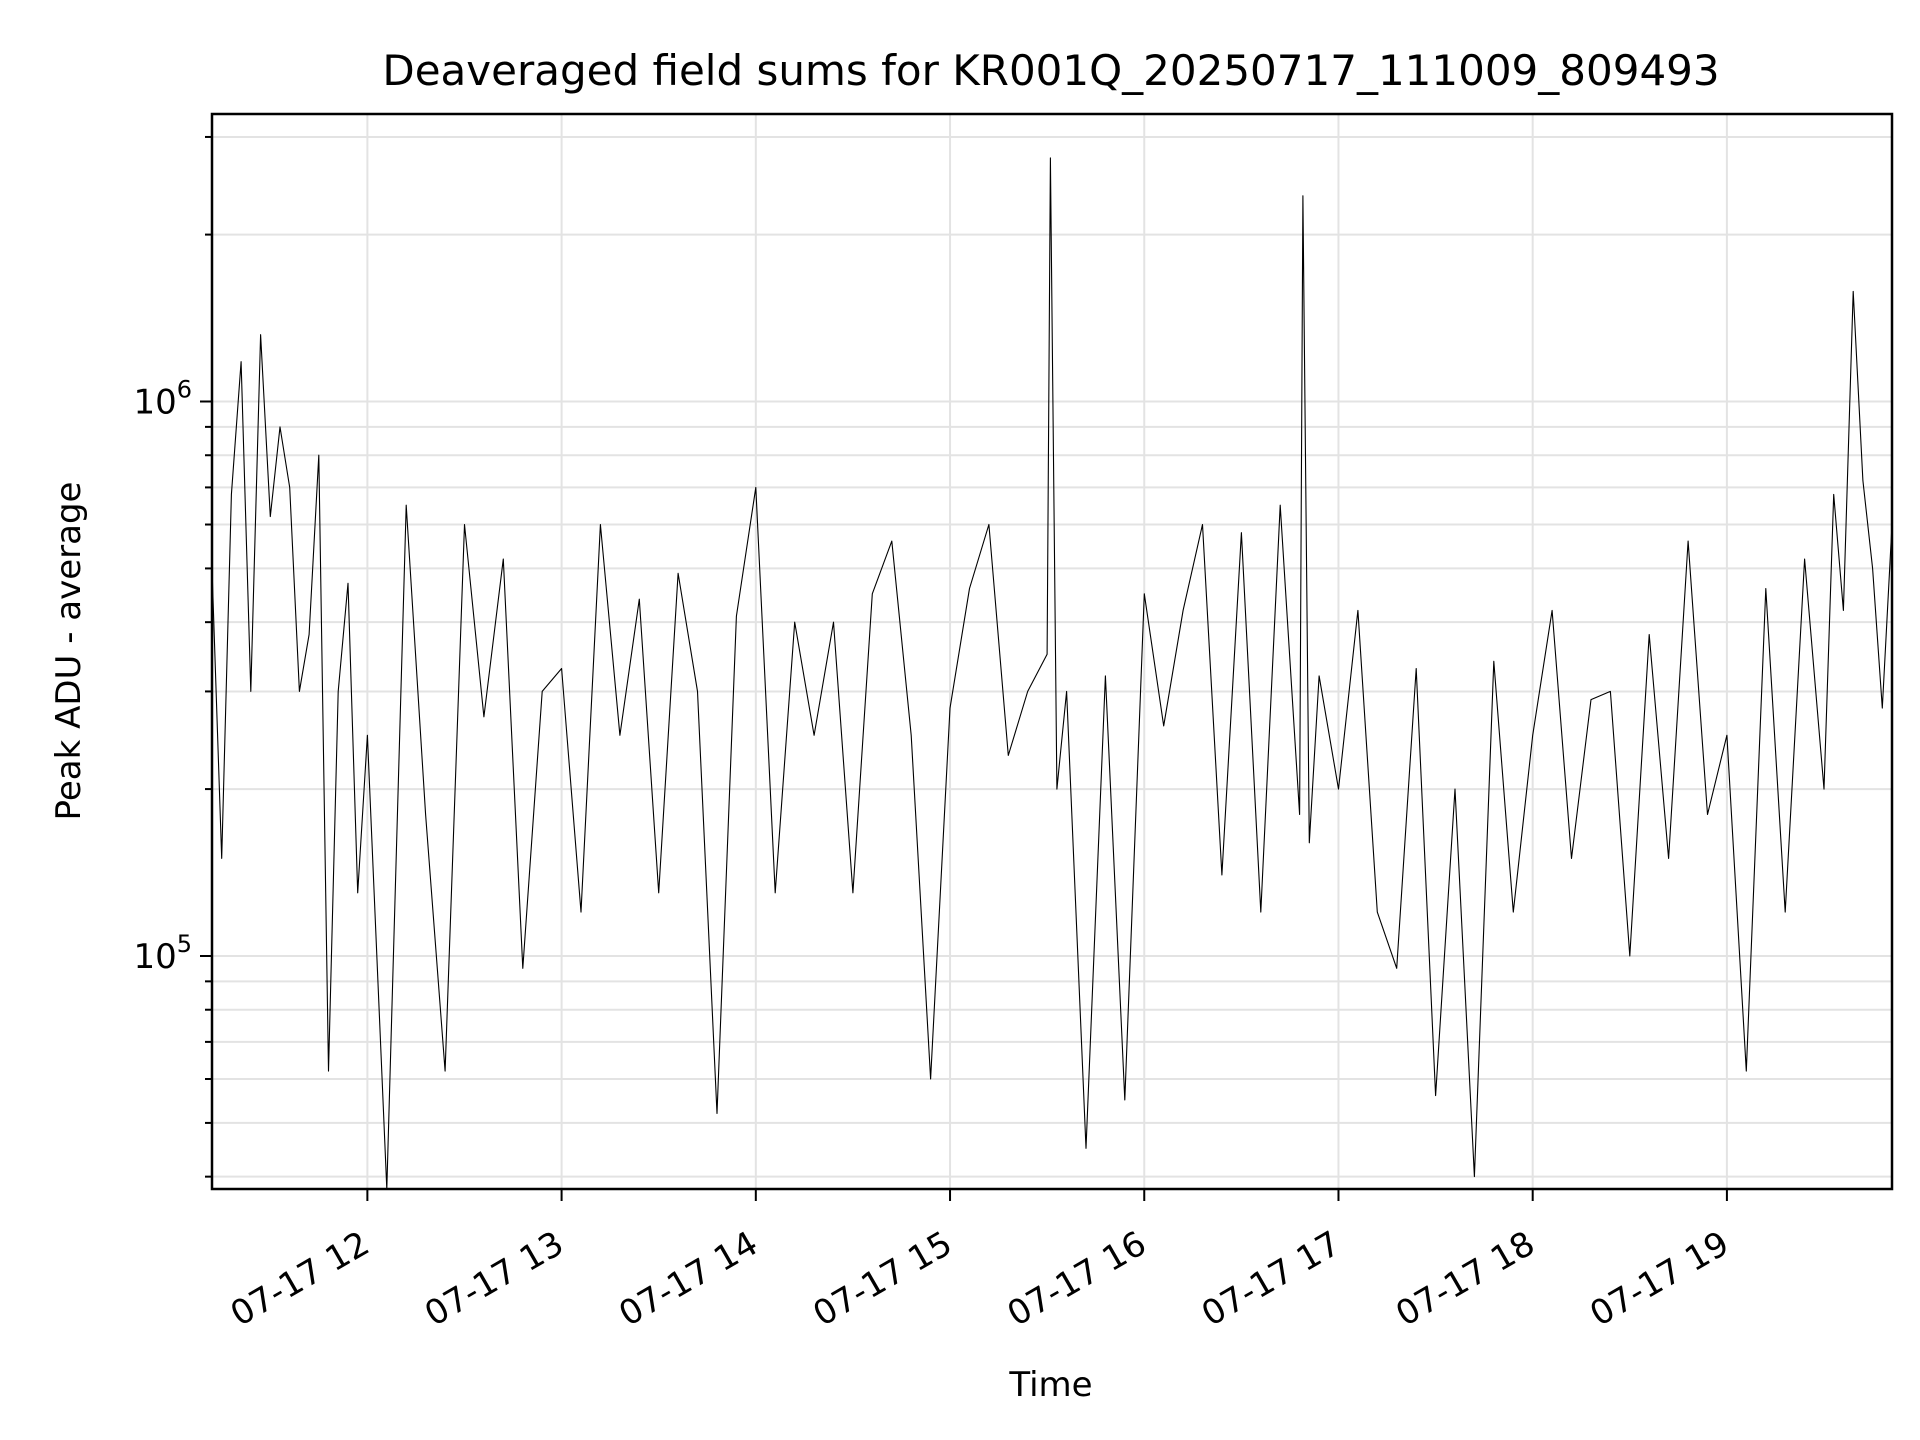 Image resolution: width=1920 pixels, height=1440 pixels. What do you see at coordinates (162, 953) in the screenshot?
I see `y-tick-label: 10⁵` at bounding box center [162, 953].